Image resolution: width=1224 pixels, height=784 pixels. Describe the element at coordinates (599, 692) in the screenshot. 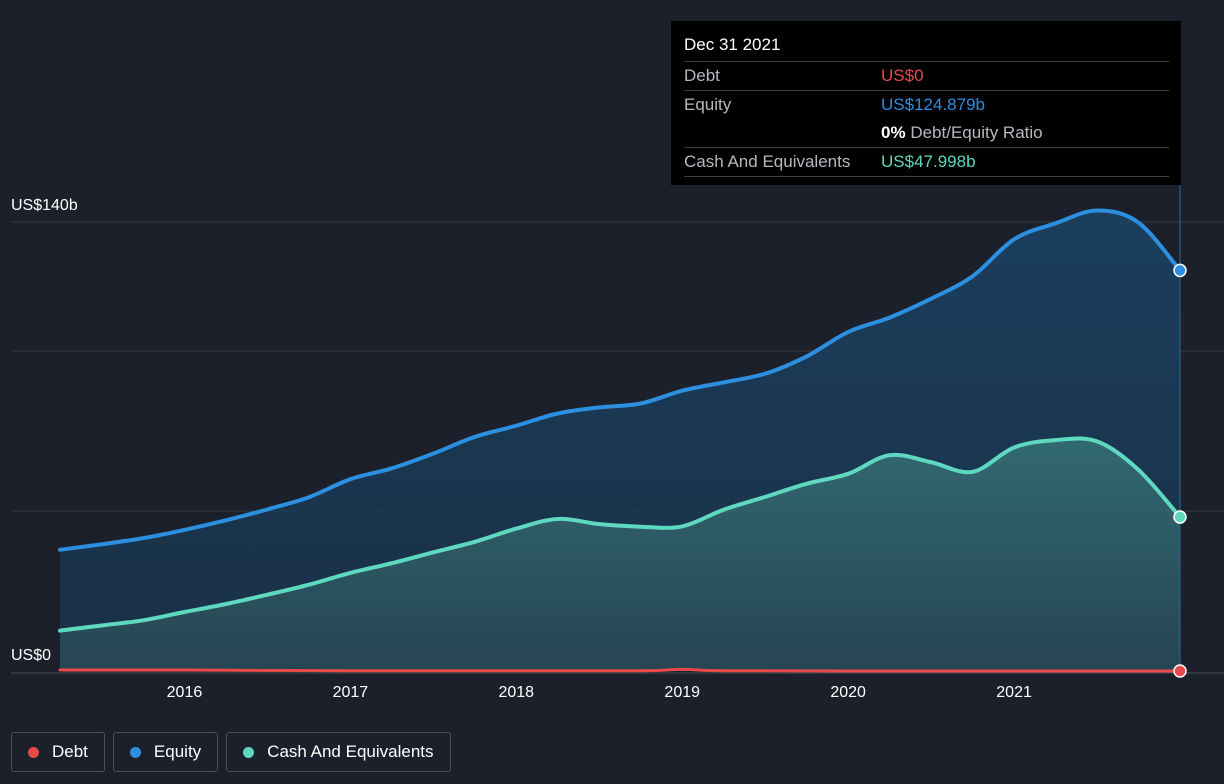

I see `x-axis-ticks: 2016 2017 2018 2019 2020 2021` at that location.